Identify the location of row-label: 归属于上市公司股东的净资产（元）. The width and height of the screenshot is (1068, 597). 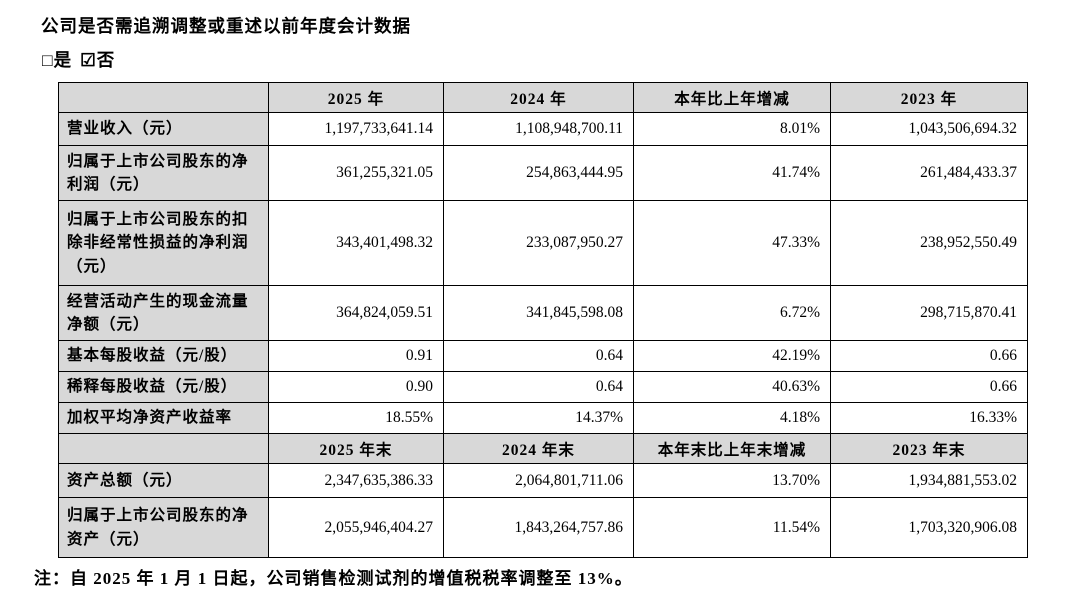
(163, 527).